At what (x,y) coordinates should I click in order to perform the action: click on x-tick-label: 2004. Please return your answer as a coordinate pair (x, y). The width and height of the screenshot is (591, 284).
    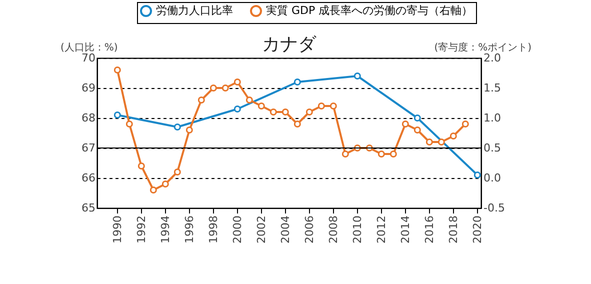
    Looking at the image, I should click on (285, 230).